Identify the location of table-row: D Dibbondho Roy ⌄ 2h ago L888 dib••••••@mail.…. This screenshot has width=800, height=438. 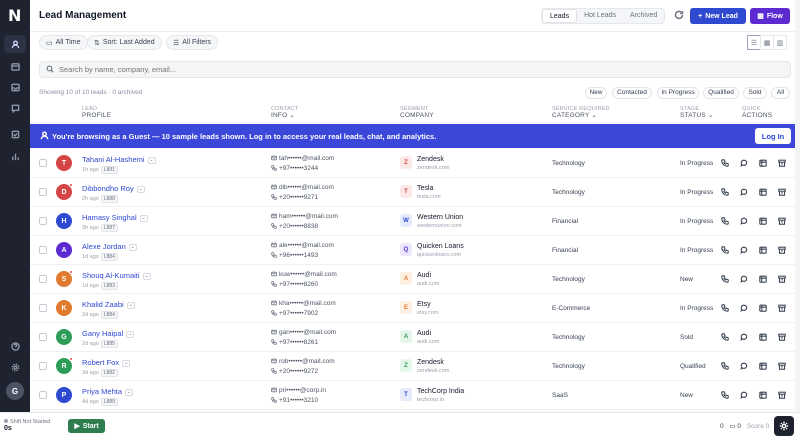
(415, 192).